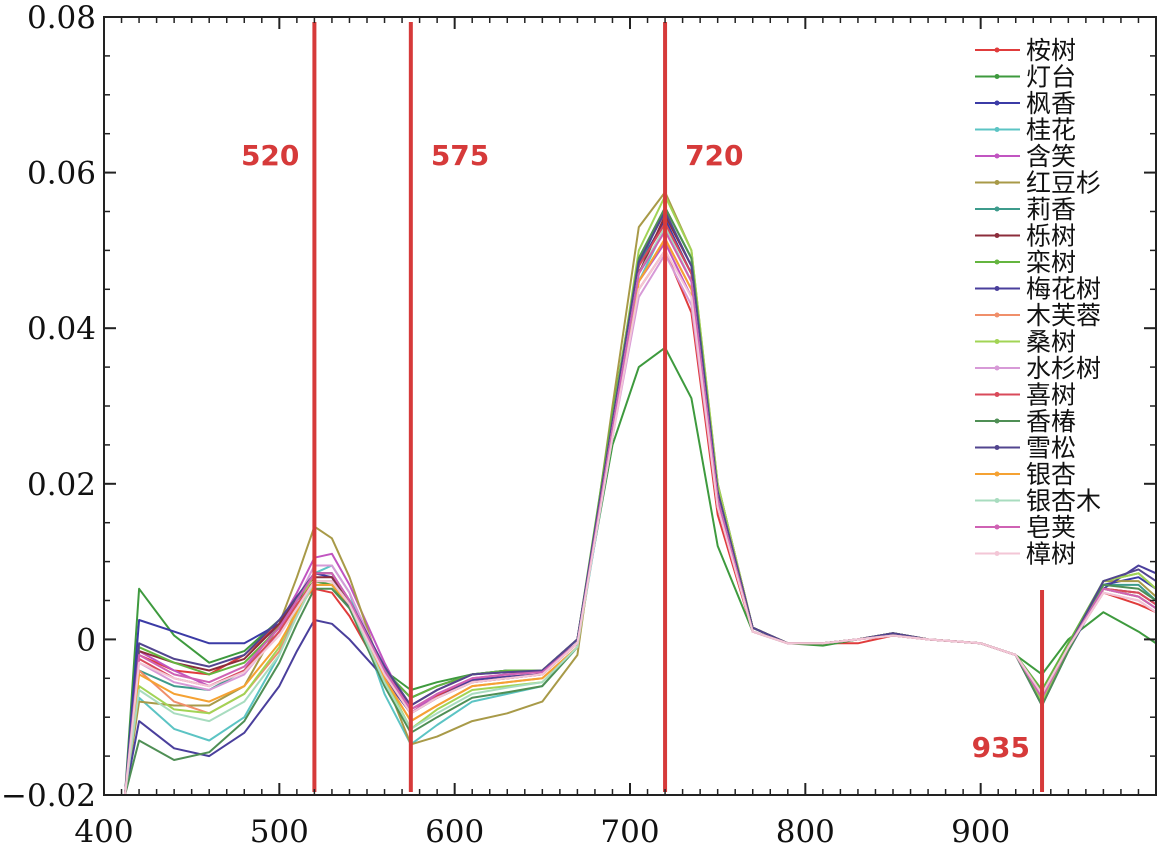  Describe the element at coordinates (980, 831) in the screenshot. I see `x-tick-label-900: 900` at that location.